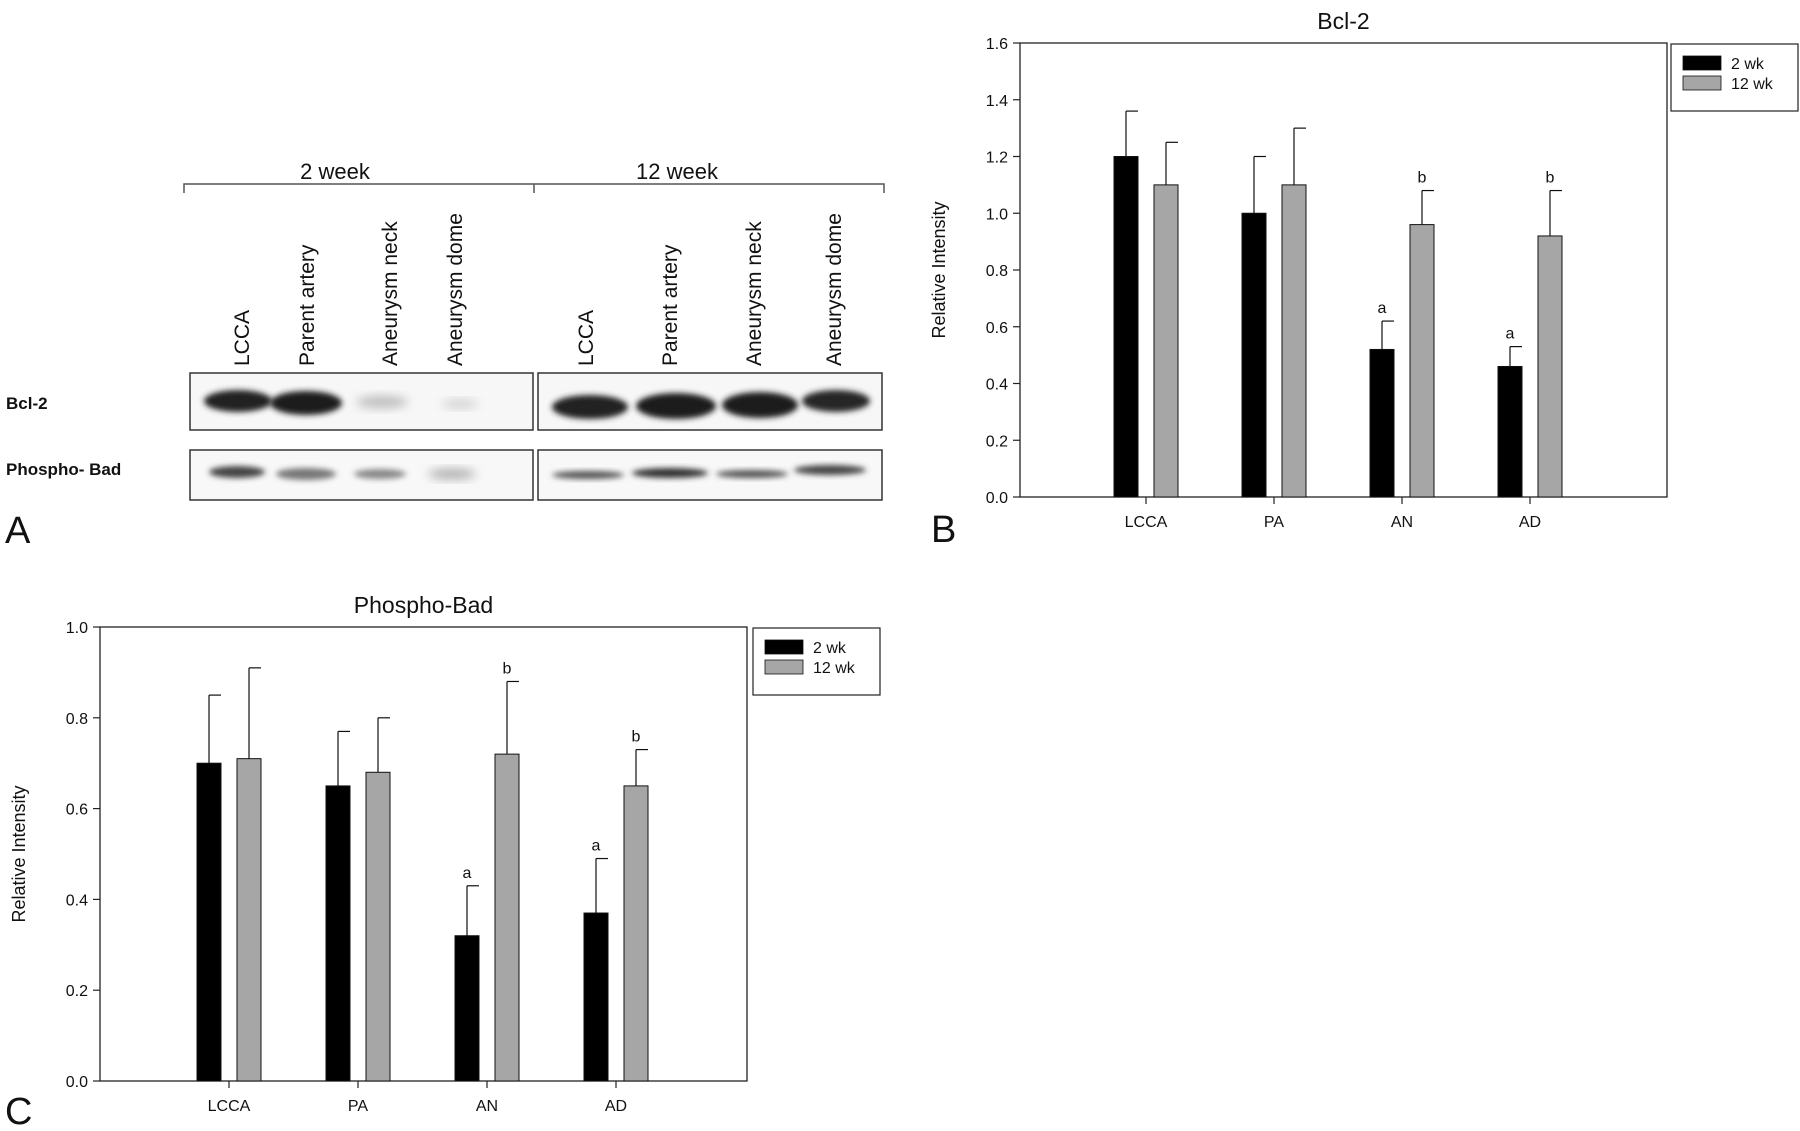  Describe the element at coordinates (423, 605) in the screenshot. I see `chart-title: Phospho-Bad` at that location.